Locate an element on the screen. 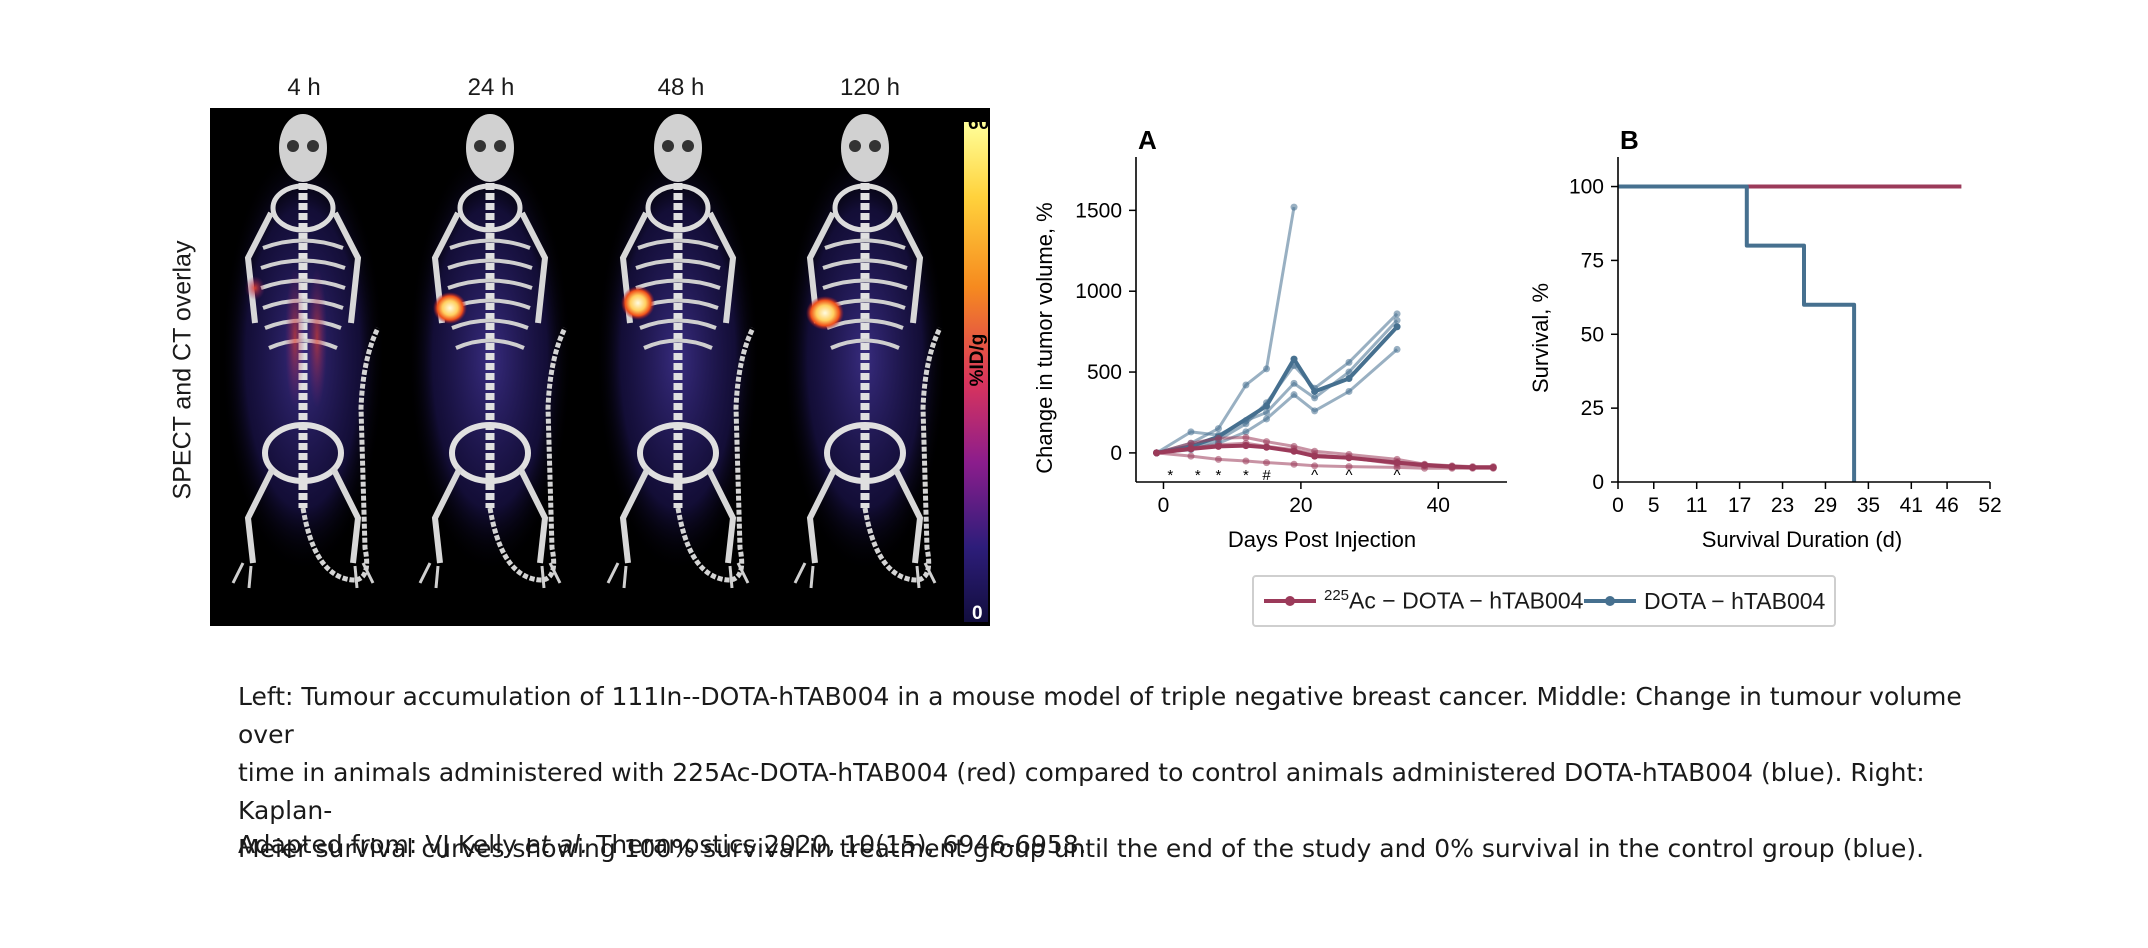 This screenshot has height=948, width=2148. panel-a-ylabel: Change in tumor volume, % is located at coordinates (1044, 337).